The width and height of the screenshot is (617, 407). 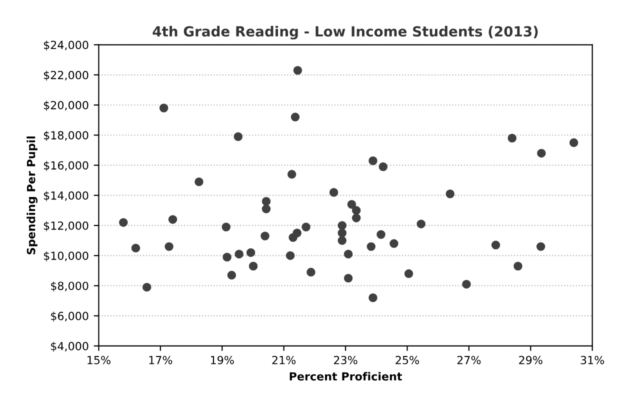 What do you see at coordinates (66, 226) in the screenshot?
I see `y-tick-label: $12,000` at bounding box center [66, 226].